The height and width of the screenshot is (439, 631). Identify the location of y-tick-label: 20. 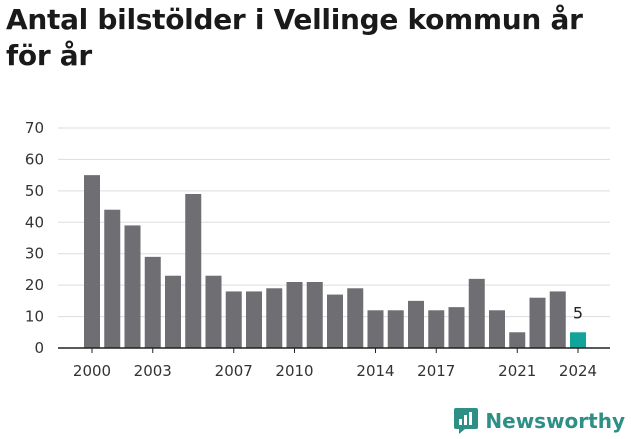
(34, 285).